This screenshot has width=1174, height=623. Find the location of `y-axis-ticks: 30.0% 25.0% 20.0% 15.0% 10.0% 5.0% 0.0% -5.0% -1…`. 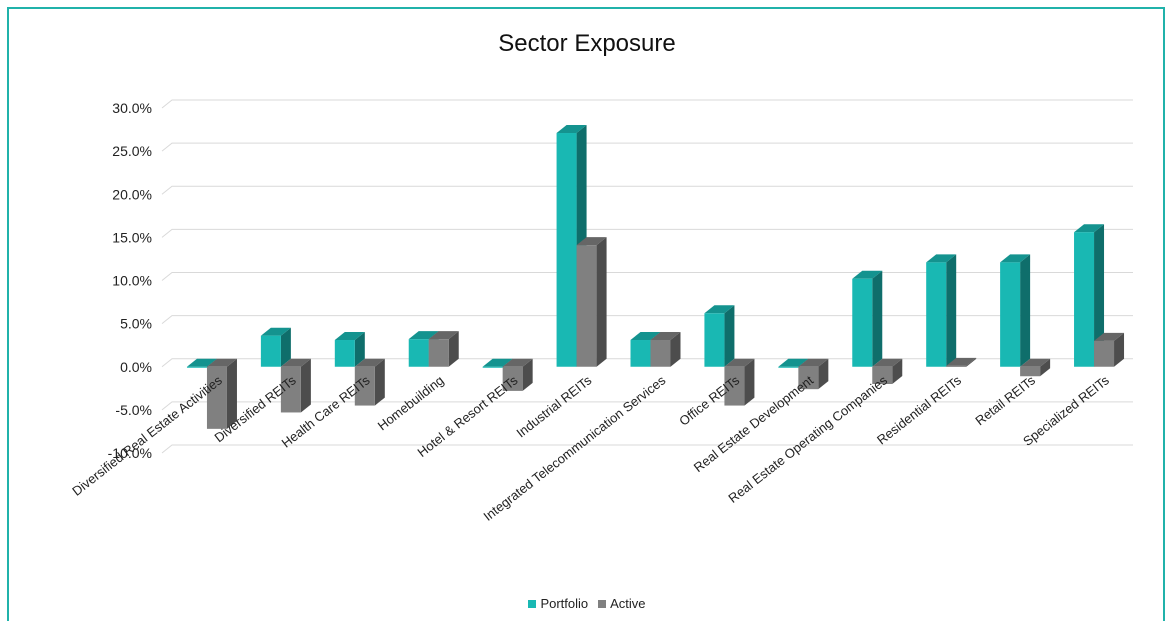

y-axis-ticks: 30.0% 25.0% 20.0% 15.0% 10.0% 5.0% 0.0% -5.0% -1… is located at coordinates (130, 280).